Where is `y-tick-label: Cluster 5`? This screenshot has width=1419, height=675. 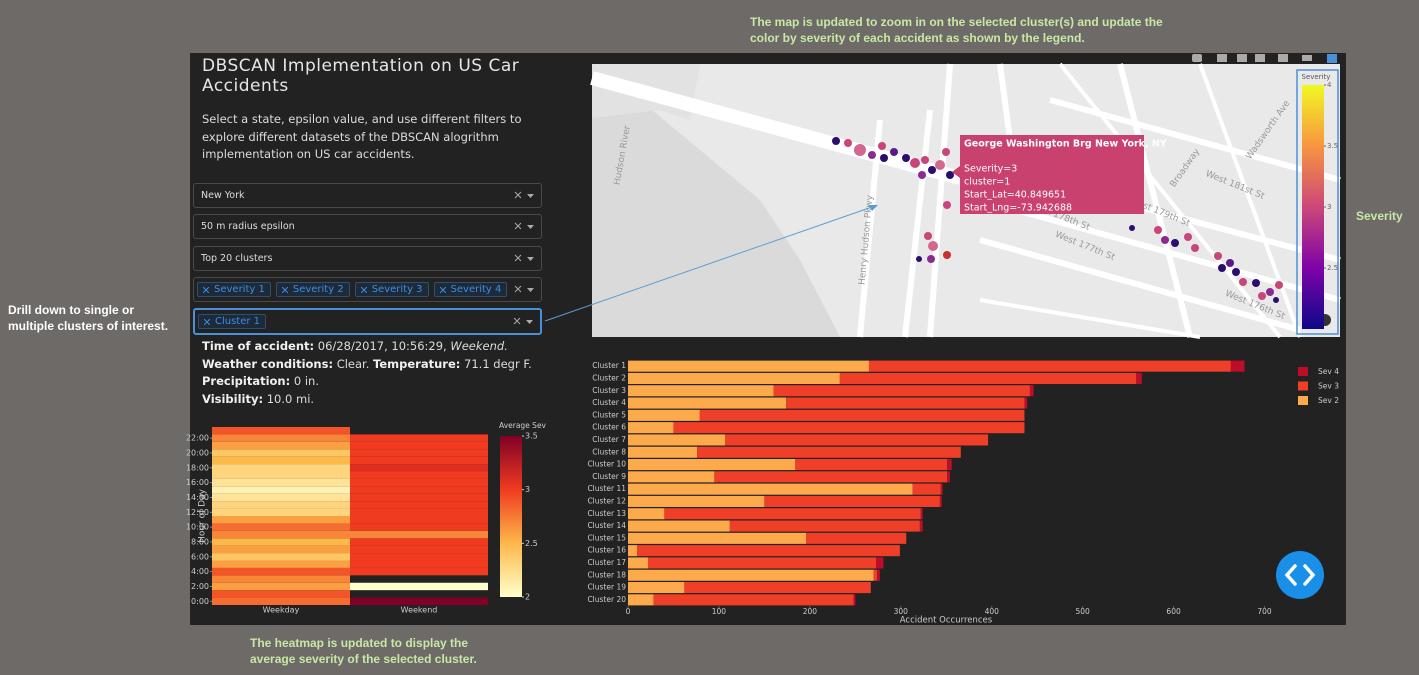 y-tick-label: Cluster 5 is located at coordinates (609, 414).